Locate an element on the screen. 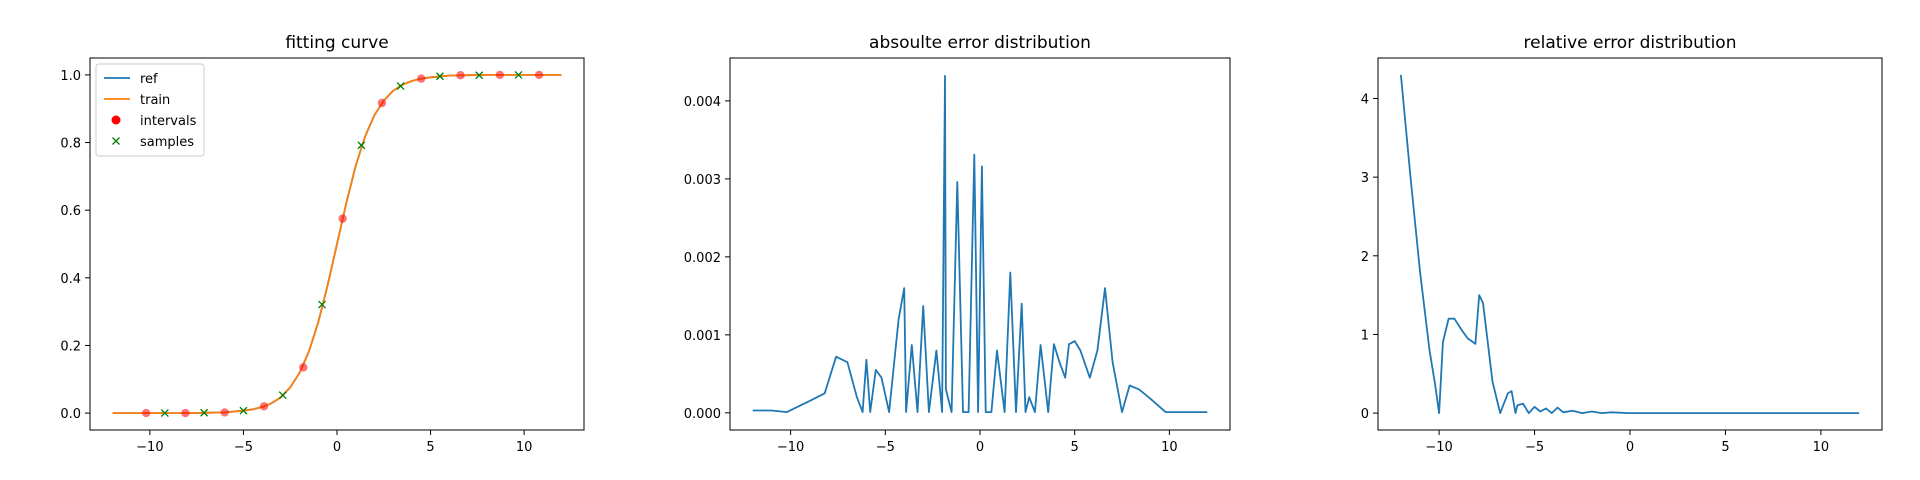  y-tick-label: 0.6 is located at coordinates (70, 211).